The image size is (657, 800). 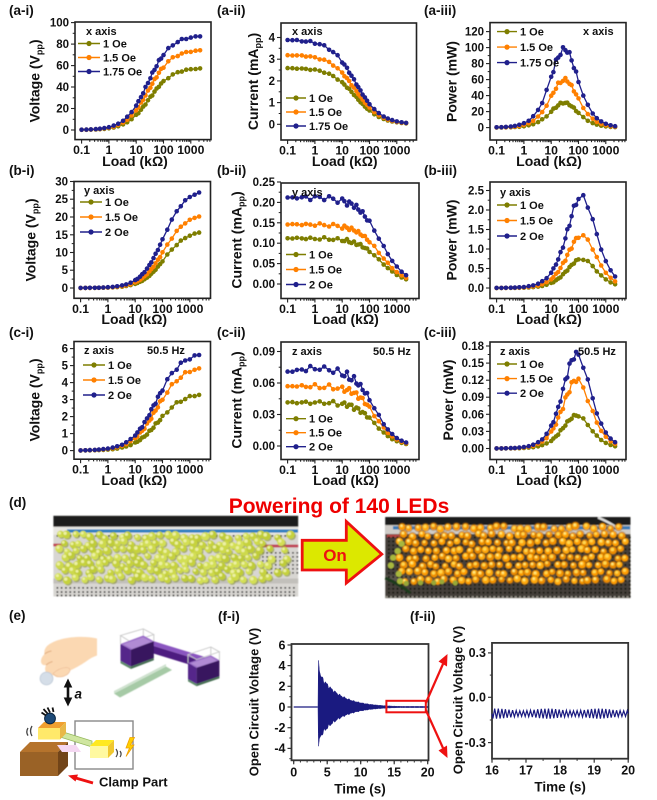 I want to click on svg-text: (e), so click(x=17, y=615).